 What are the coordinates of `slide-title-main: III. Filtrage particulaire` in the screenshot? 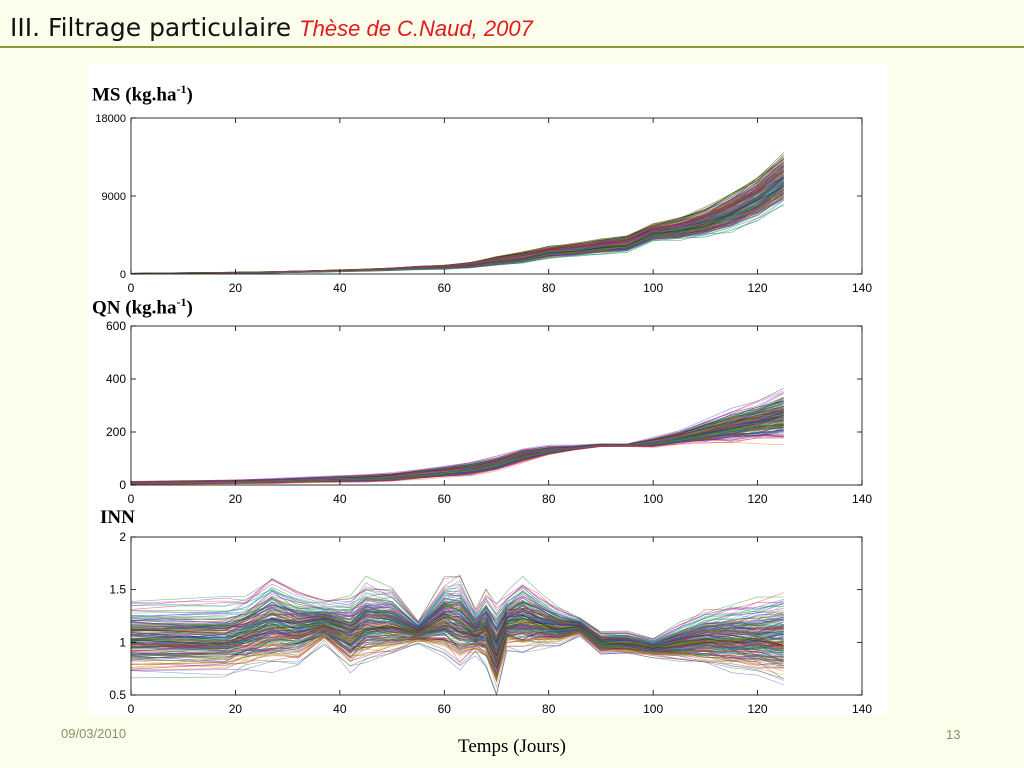 It's located at (151, 27).